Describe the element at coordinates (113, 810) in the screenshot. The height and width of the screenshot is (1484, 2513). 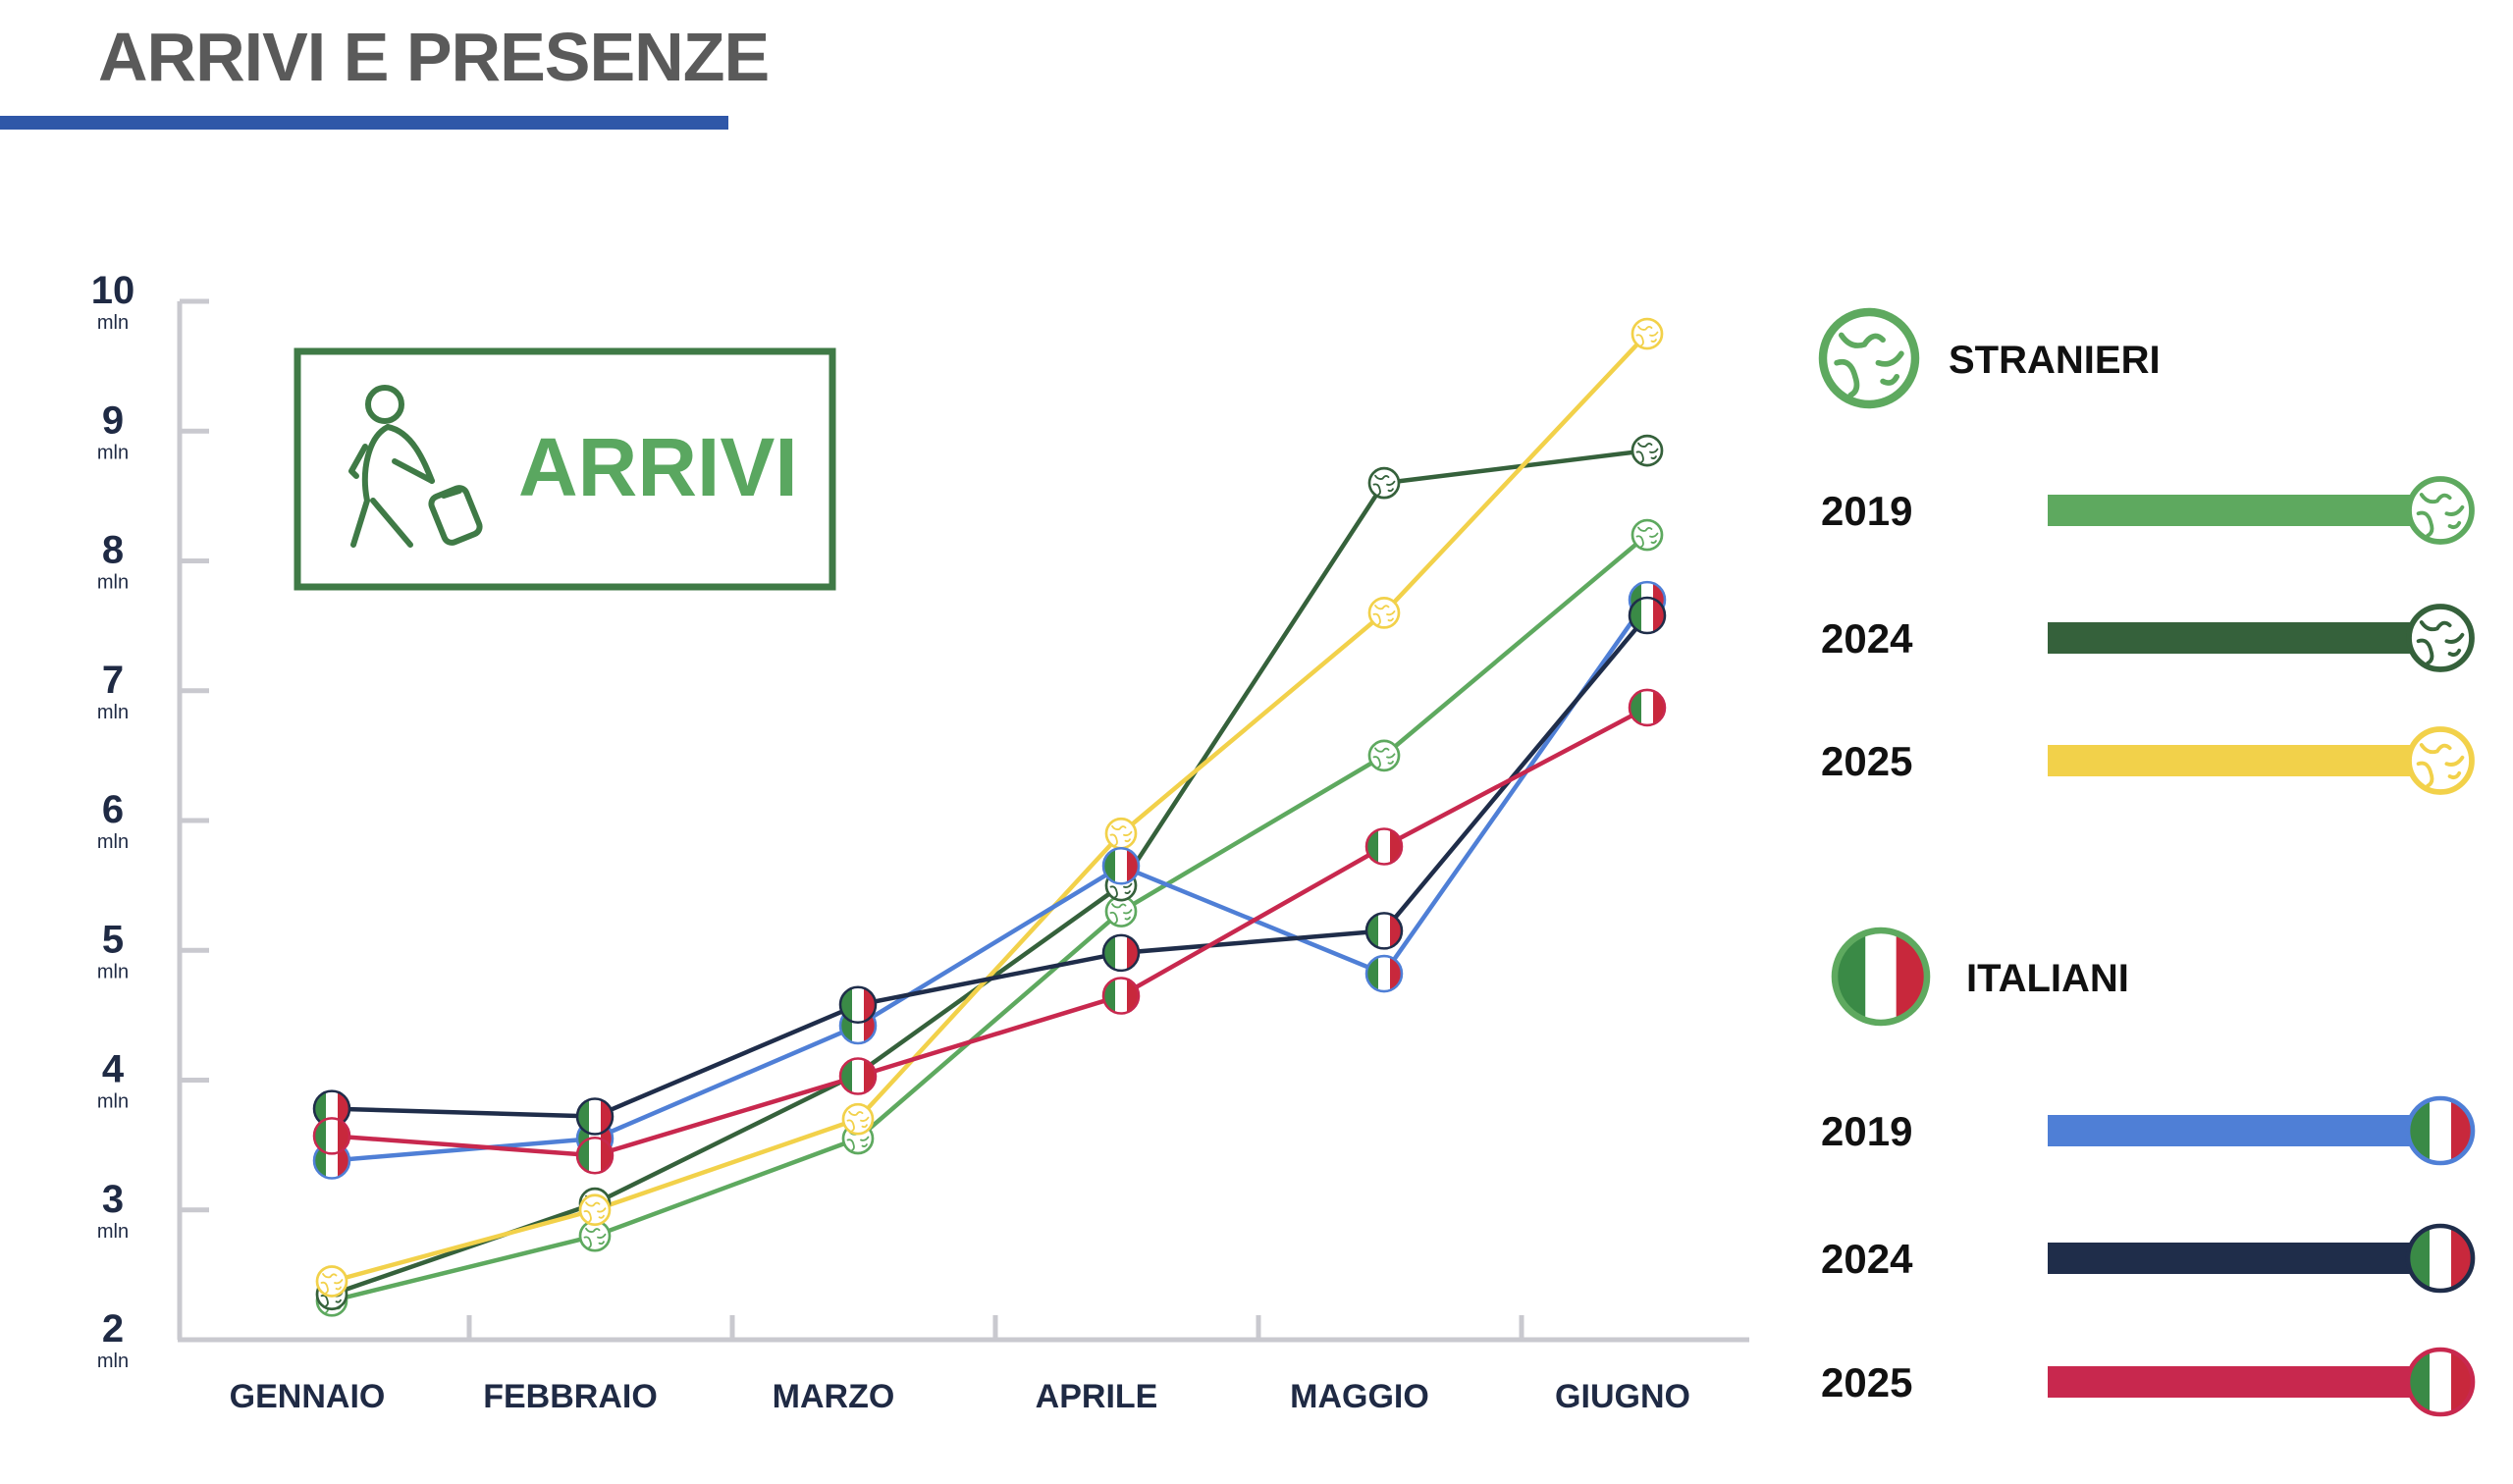
I see `y-tick-label: 6` at that location.